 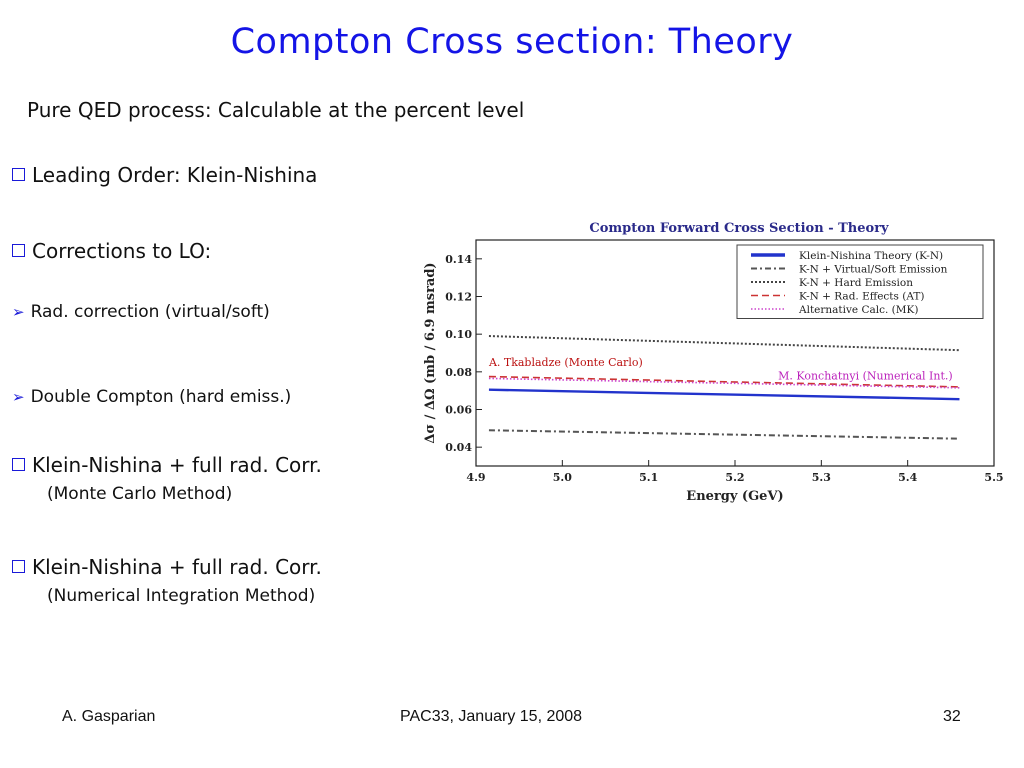 I want to click on x-tick-label: 4.9, so click(x=475, y=477).